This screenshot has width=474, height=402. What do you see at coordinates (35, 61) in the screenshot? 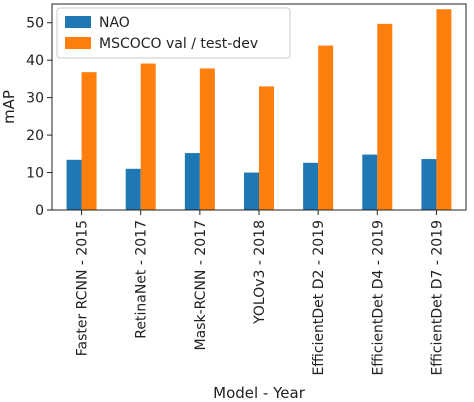
I see `y-tick-label: 40` at bounding box center [35, 61].